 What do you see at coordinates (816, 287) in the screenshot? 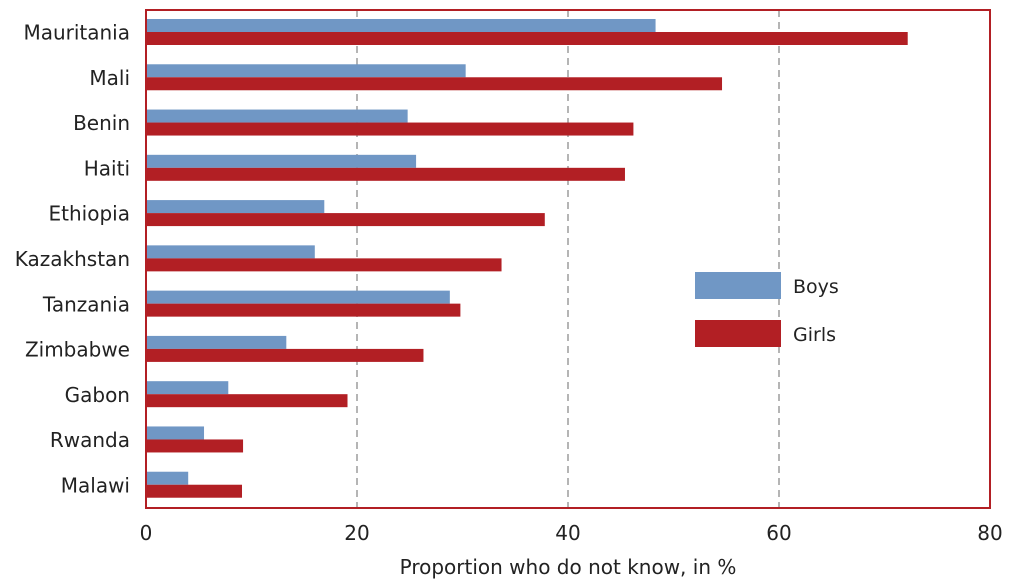
I see `legend-label-boys: Boys` at bounding box center [816, 287].